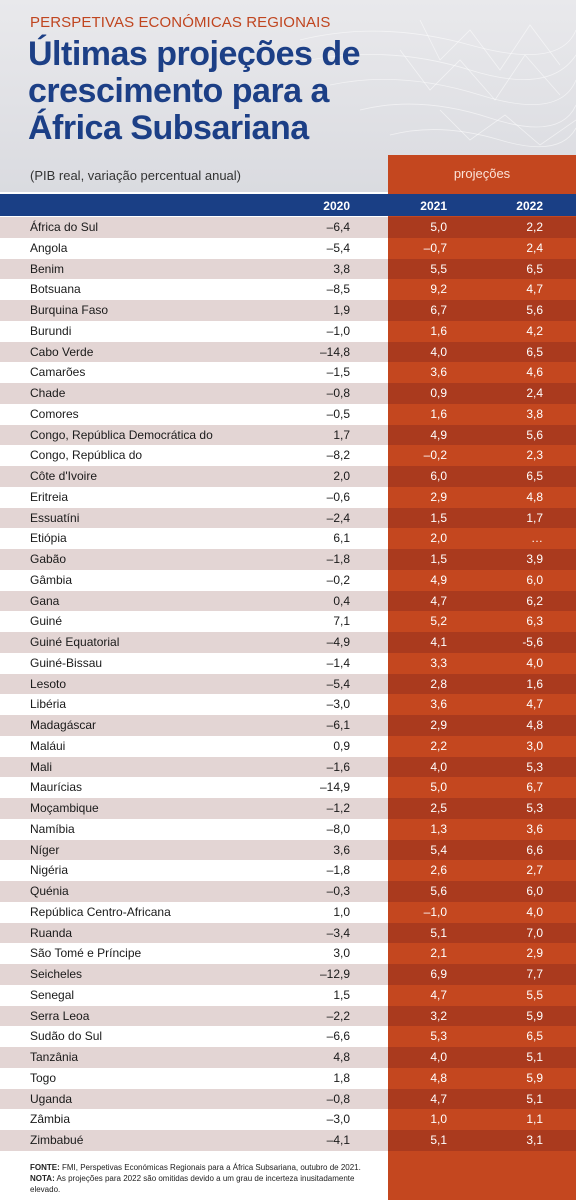 This screenshot has width=576, height=1200. What do you see at coordinates (438, 579) in the screenshot?
I see `value-2021-cell: 4,9` at bounding box center [438, 579].